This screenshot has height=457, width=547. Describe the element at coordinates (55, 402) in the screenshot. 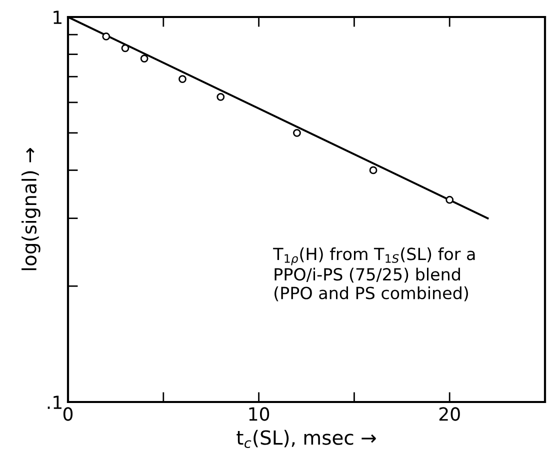

I see `y-tick-label: .1` at that location.